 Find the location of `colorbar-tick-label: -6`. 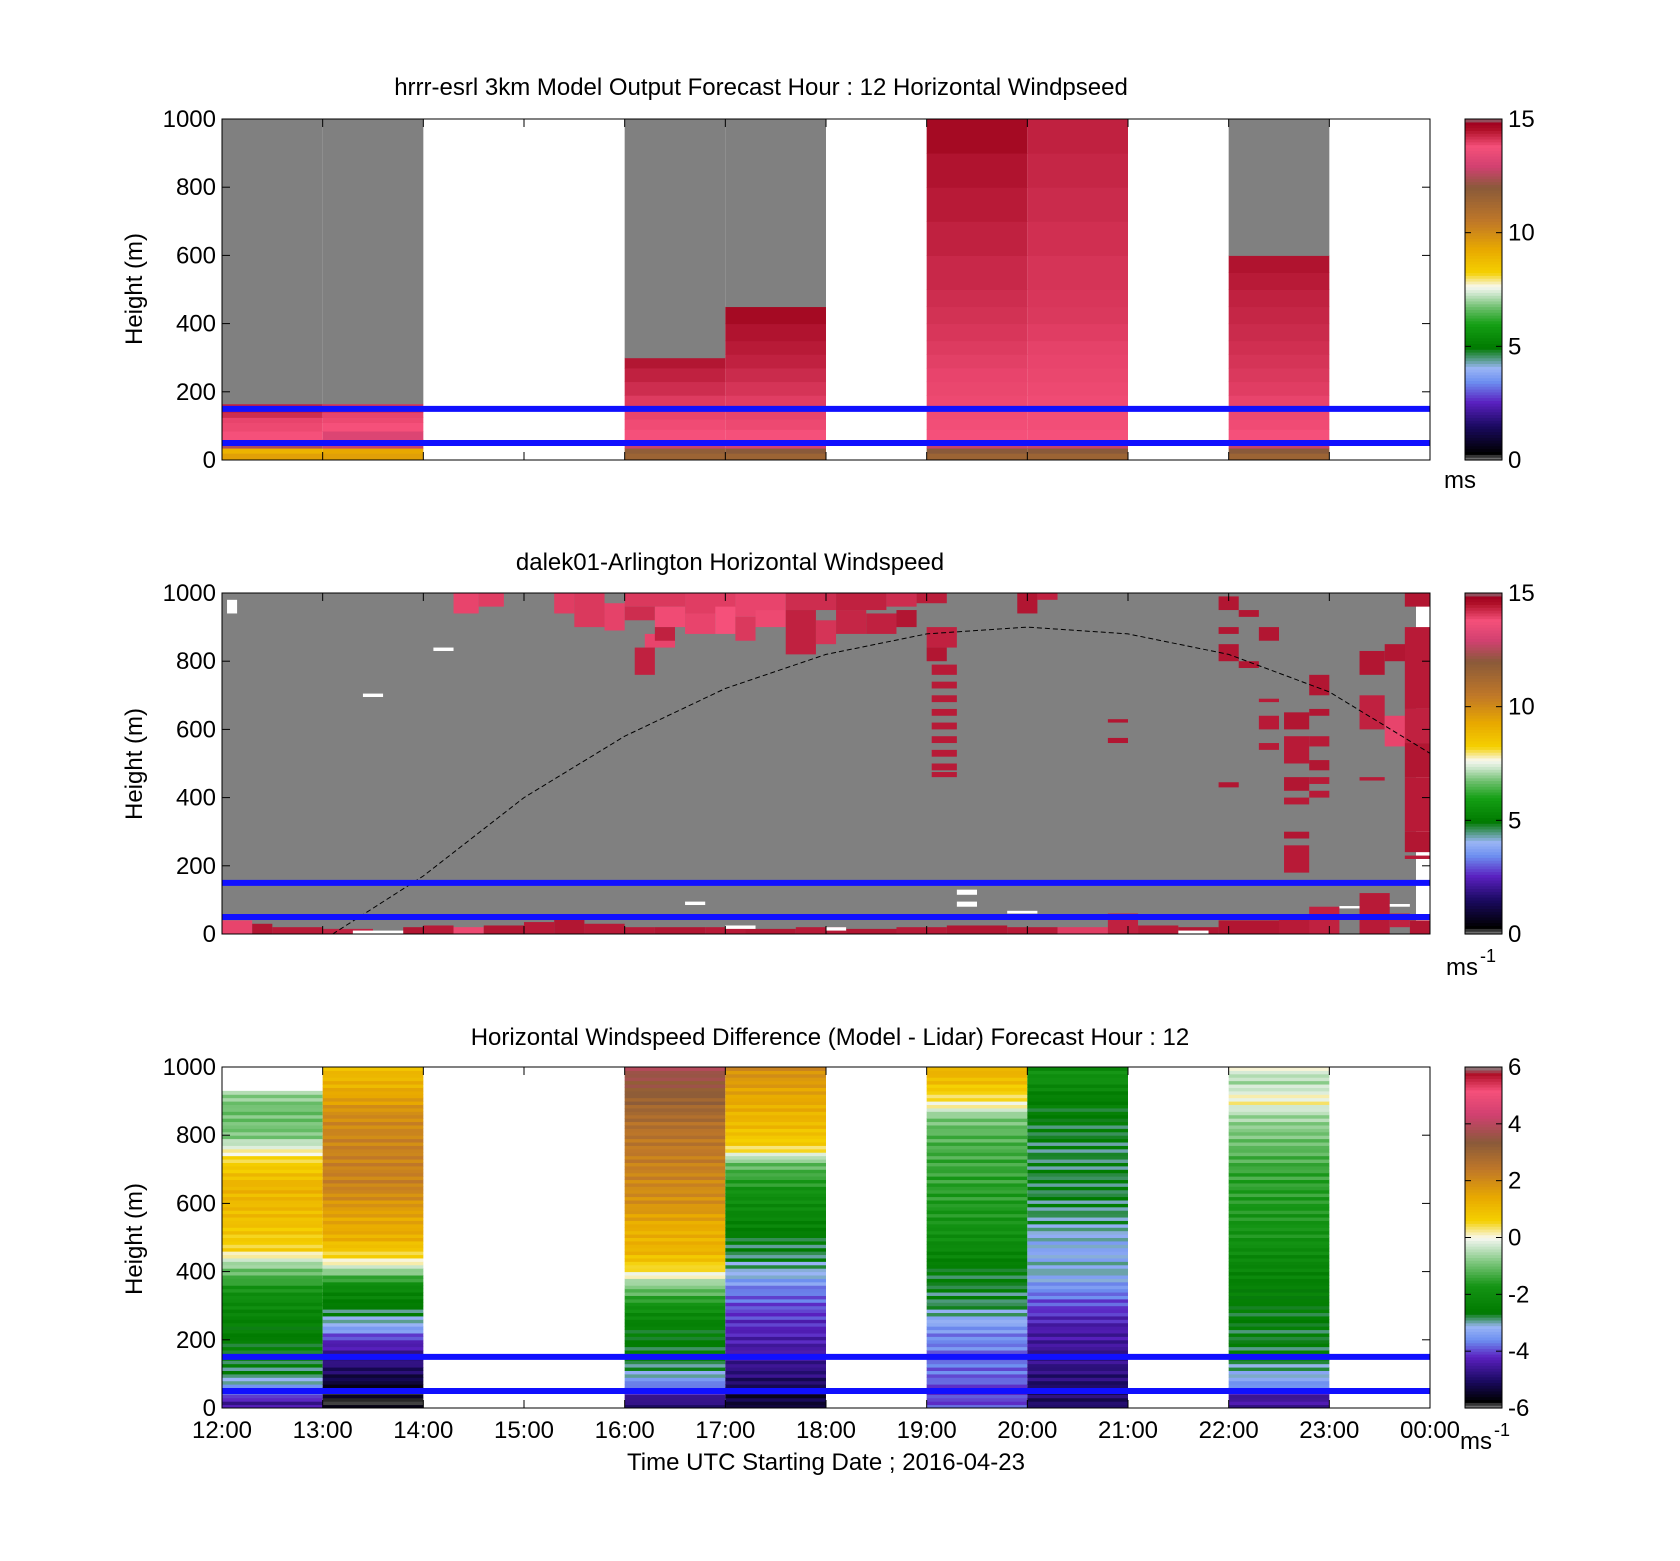

colorbar-tick-label: -6 is located at coordinates (1518, 1408).